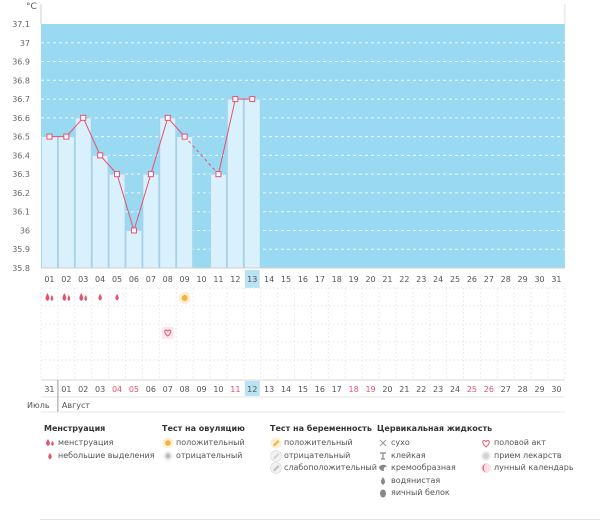  I want to click on drop-small-icon, so click(100, 297).